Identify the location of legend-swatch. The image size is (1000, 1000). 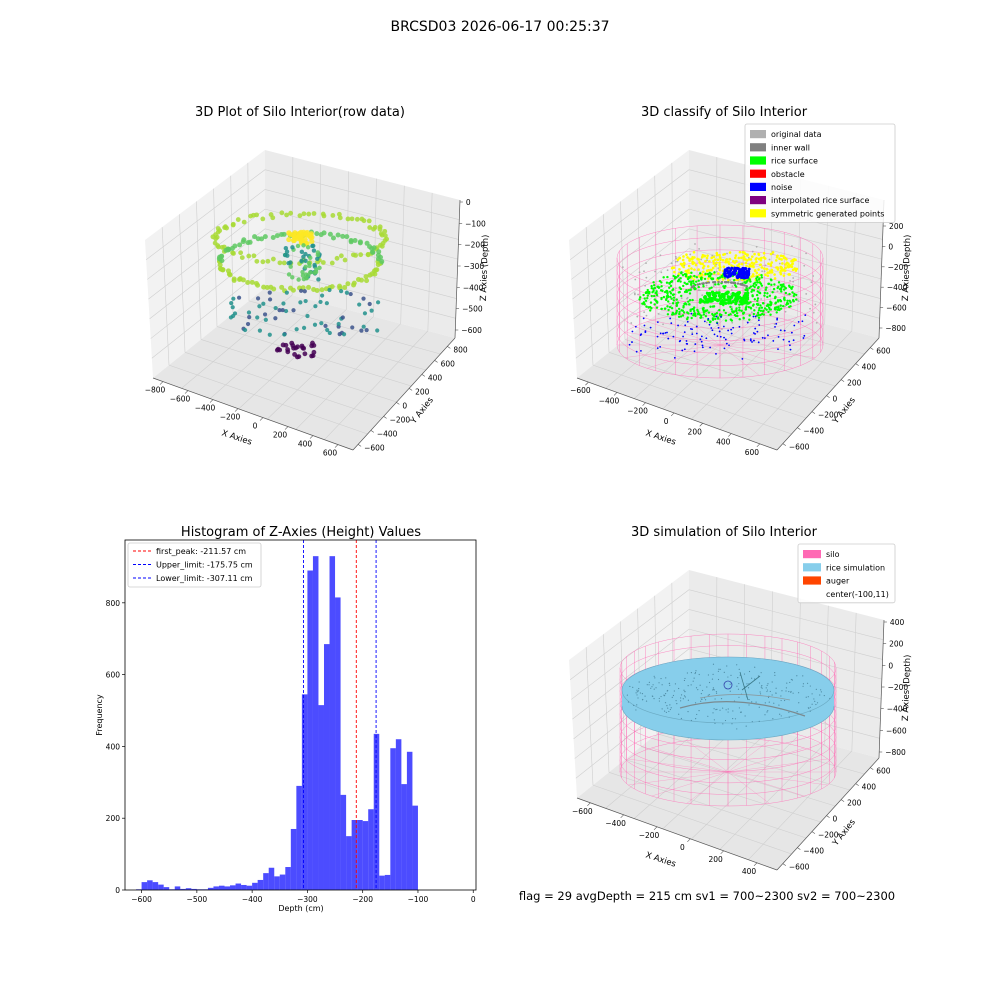
(758, 213).